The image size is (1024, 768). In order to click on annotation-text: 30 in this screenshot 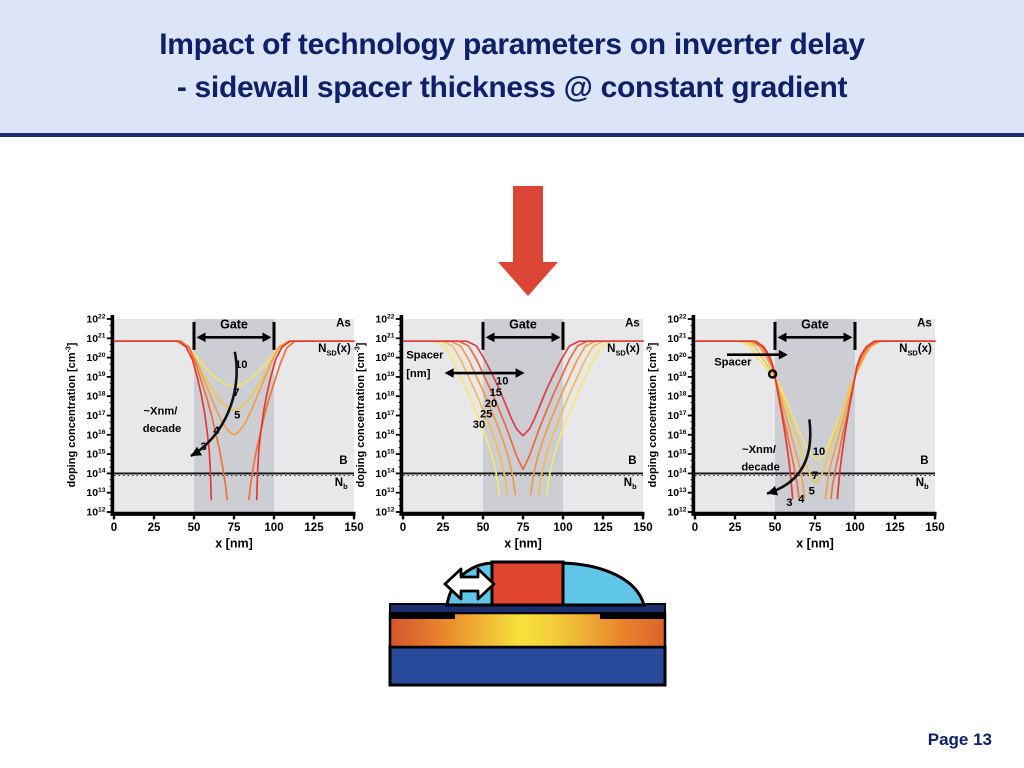, I will do `click(479, 425)`.